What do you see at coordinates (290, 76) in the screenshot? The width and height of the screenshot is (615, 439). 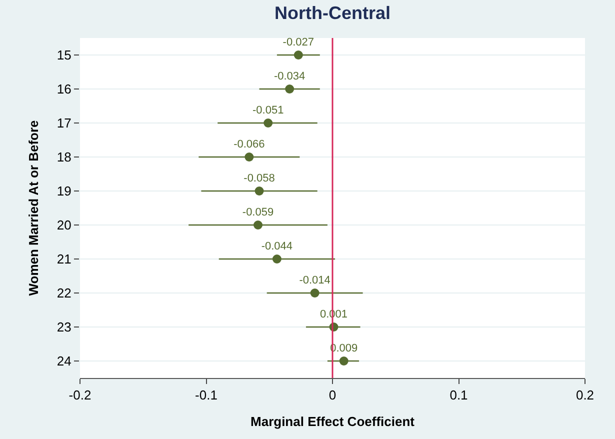 I see `data-label: -0.034` at bounding box center [290, 76].